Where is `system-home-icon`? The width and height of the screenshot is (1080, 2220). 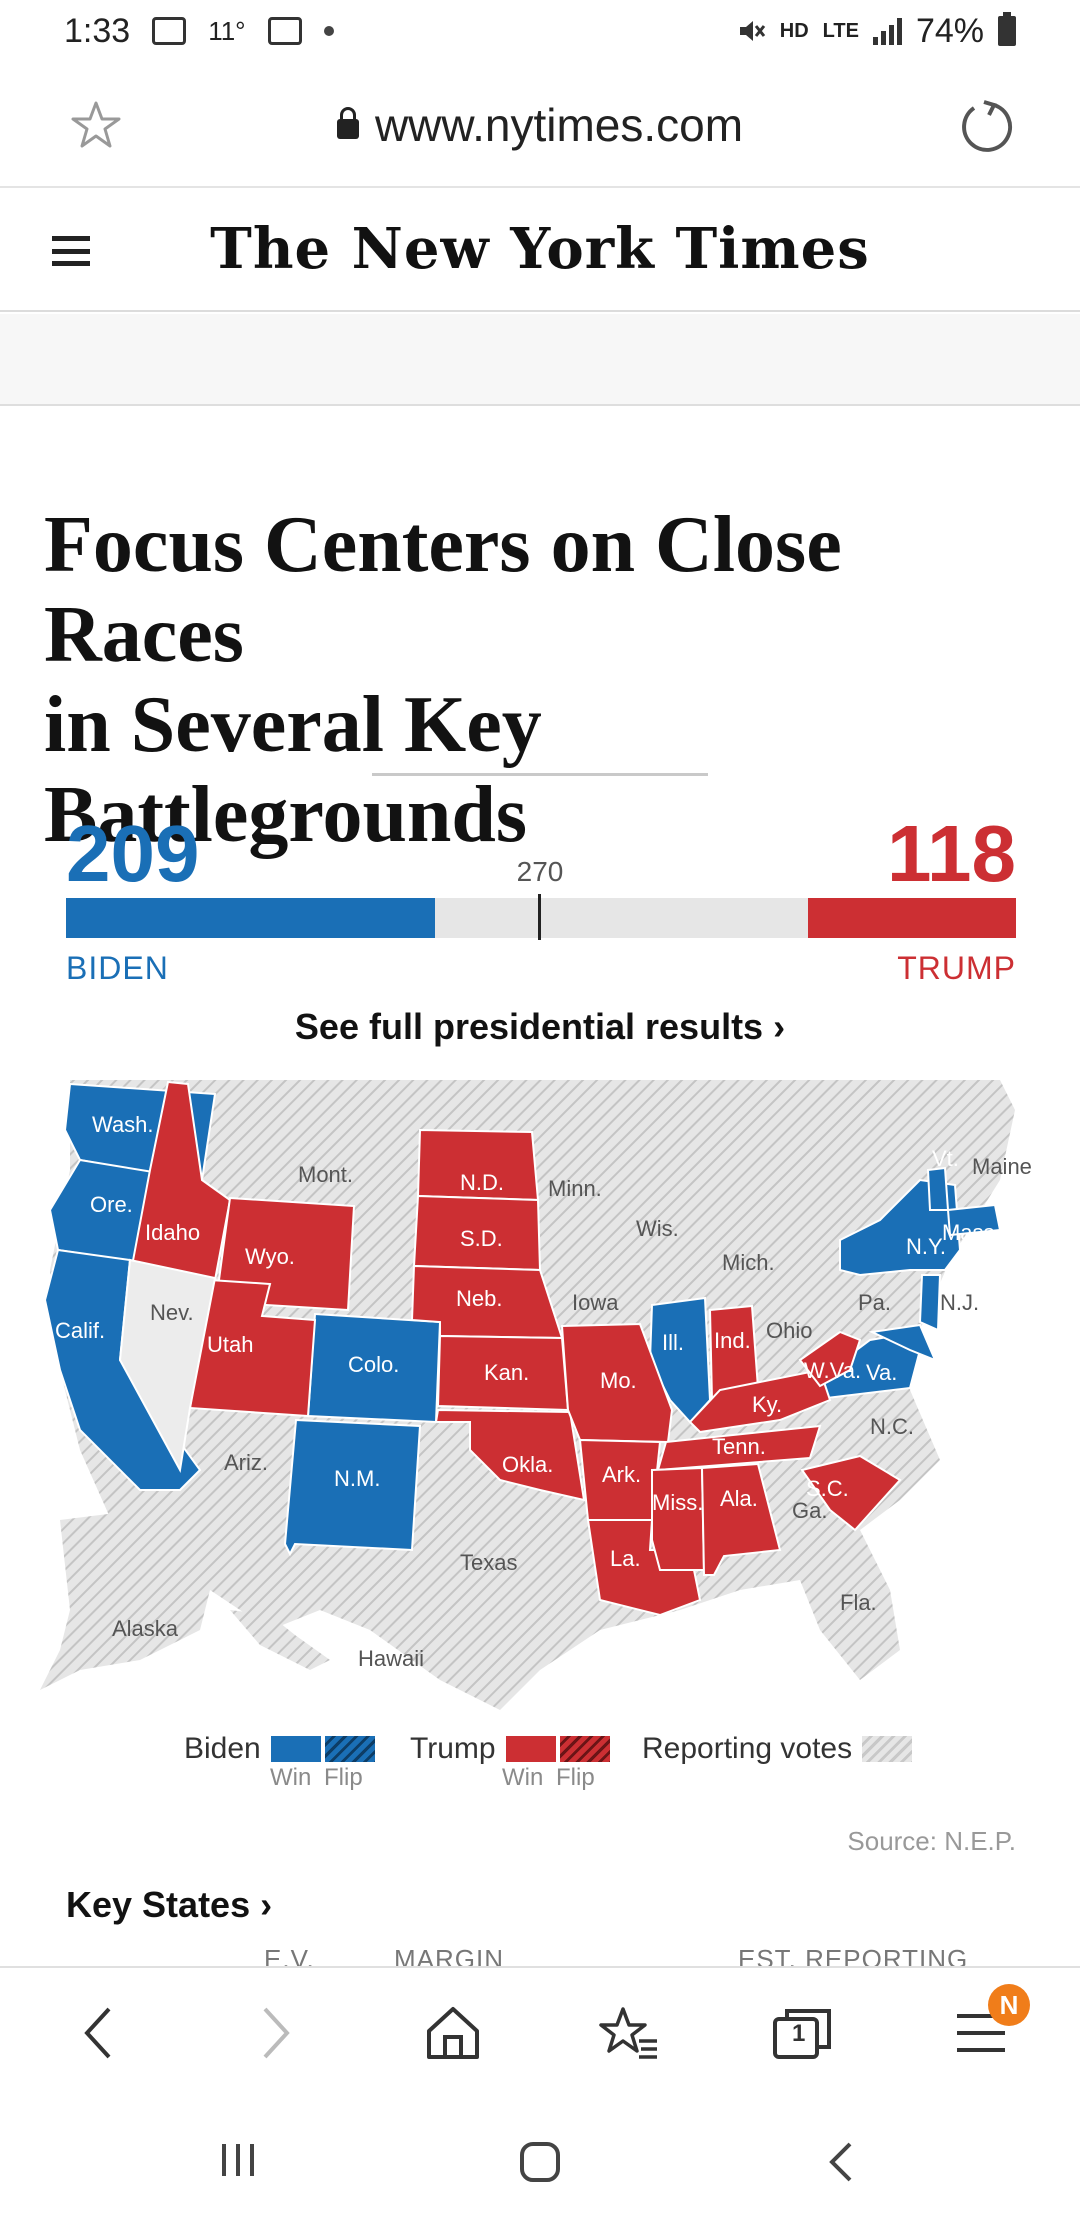 system-home-icon is located at coordinates (540, 2162).